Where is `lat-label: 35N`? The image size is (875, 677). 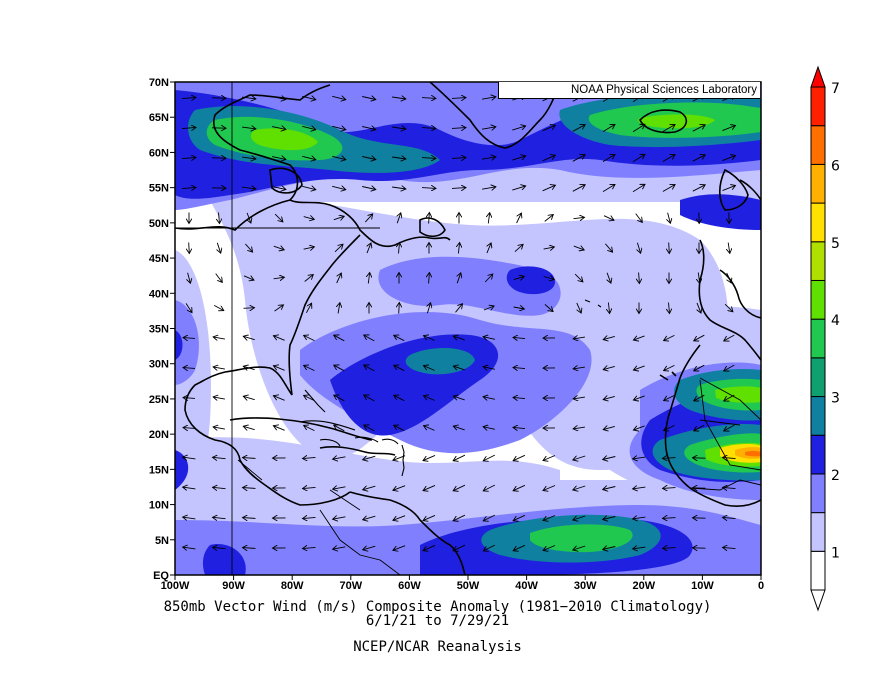 lat-label: 35N is located at coordinates (159, 330).